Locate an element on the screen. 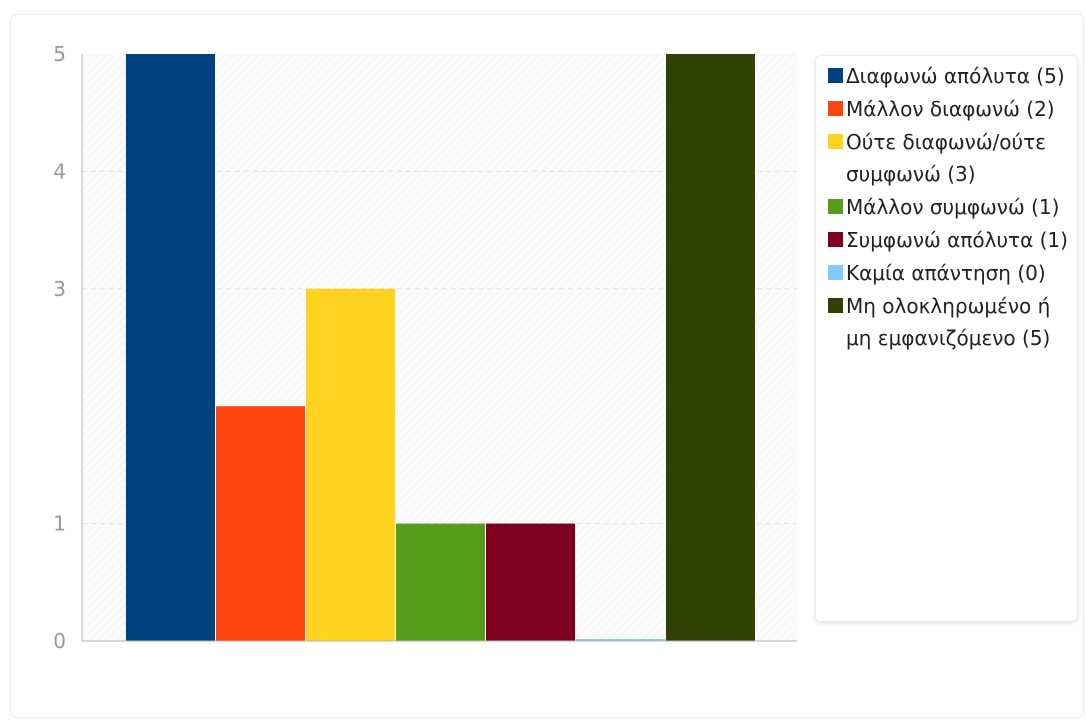 The width and height of the screenshot is (1086, 720). legend-item: Καμία απάντηση (0) is located at coordinates (949, 273).